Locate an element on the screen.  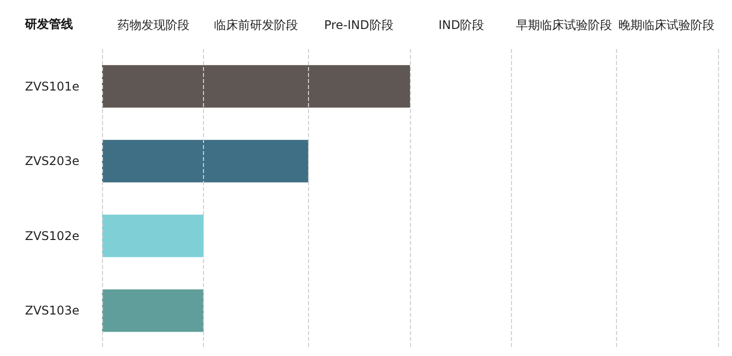
text: Pre-IND阶段 is located at coordinates (359, 25).